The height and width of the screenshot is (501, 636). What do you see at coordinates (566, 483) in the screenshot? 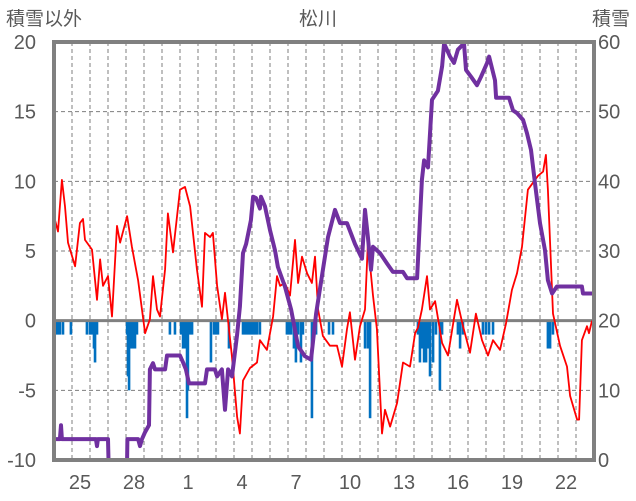
I see `x-tick-label: 22` at bounding box center [566, 483].